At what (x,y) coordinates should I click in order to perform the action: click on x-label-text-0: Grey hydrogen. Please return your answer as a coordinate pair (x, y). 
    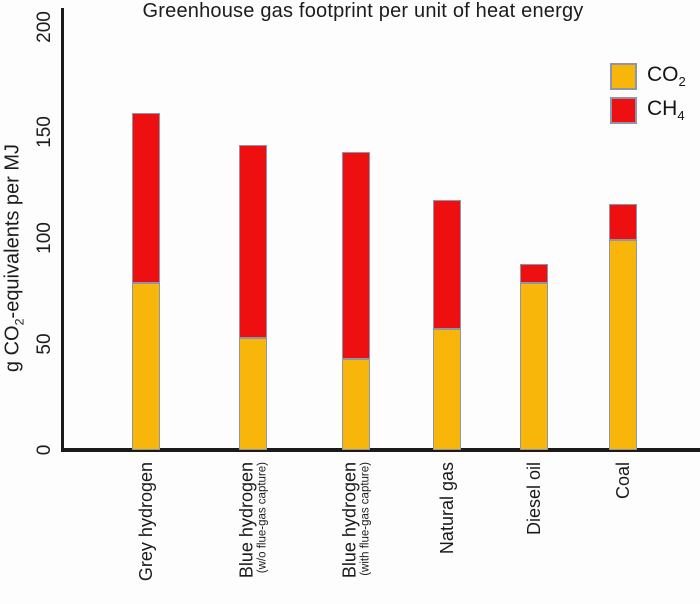
    Looking at the image, I should click on (146, 532).